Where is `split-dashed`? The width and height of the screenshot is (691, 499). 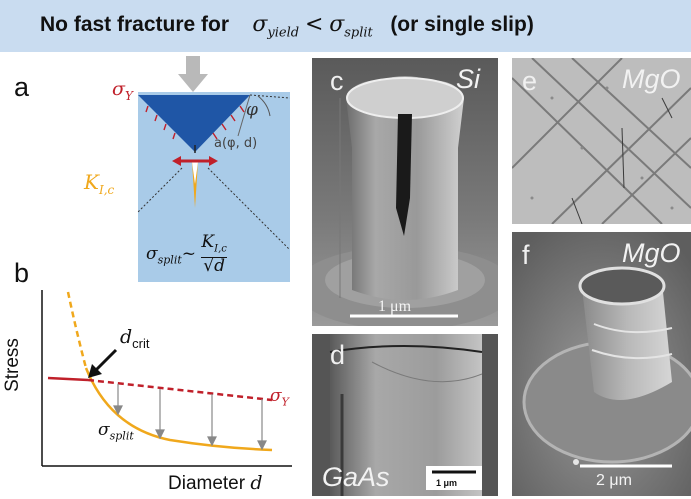
split-dashed is located at coordinates (77, 330).